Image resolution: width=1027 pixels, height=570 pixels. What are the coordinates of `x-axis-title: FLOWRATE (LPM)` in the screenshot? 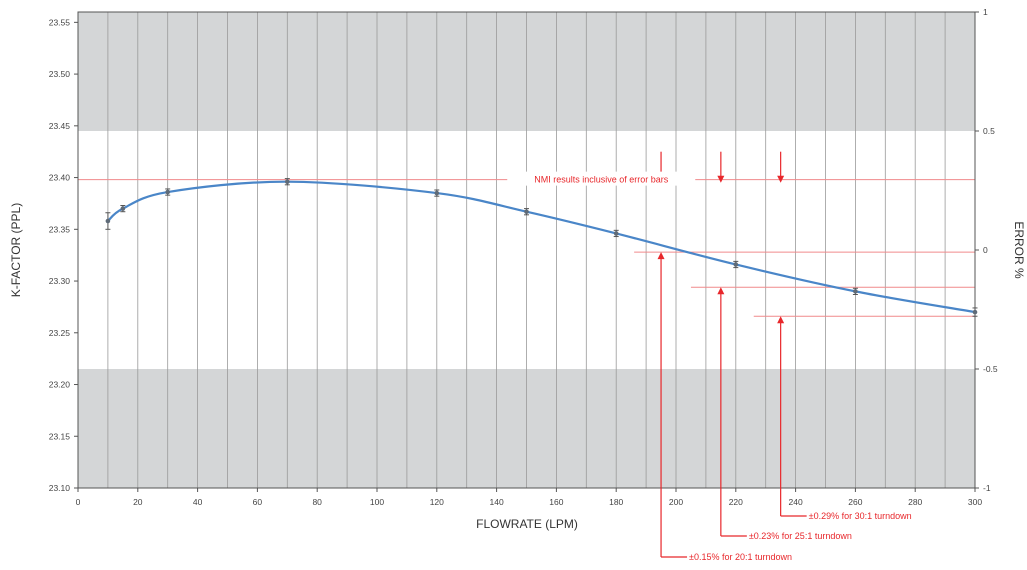 It's located at (527, 524).